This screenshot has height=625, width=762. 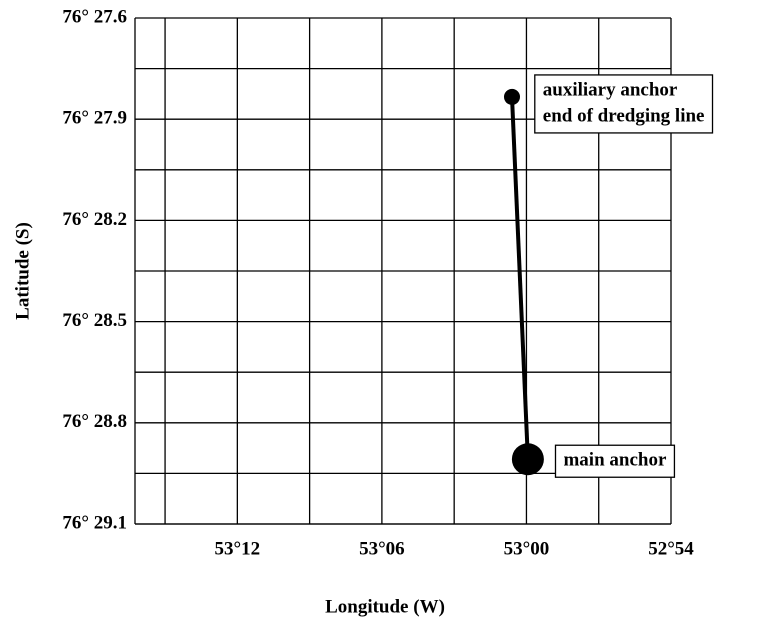 What do you see at coordinates (382, 548) in the screenshot?
I see `x-tick-label: 53°06` at bounding box center [382, 548].